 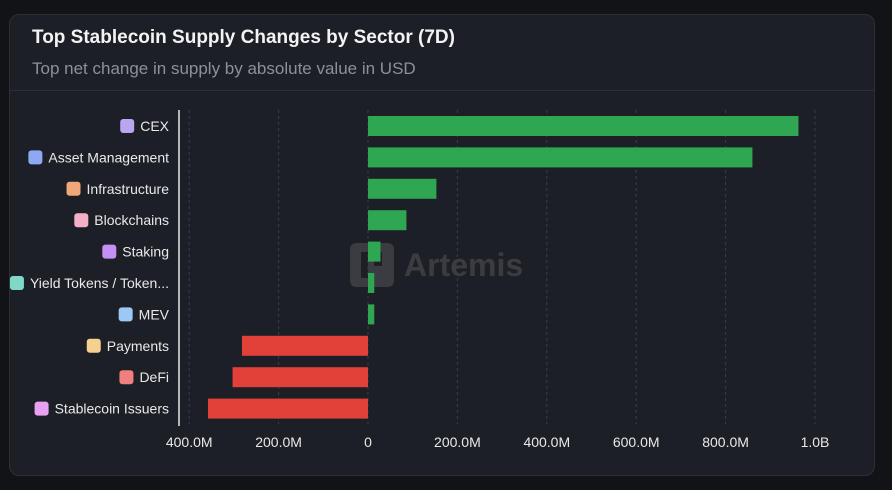 I want to click on category-label: CEX, so click(x=154, y=126).